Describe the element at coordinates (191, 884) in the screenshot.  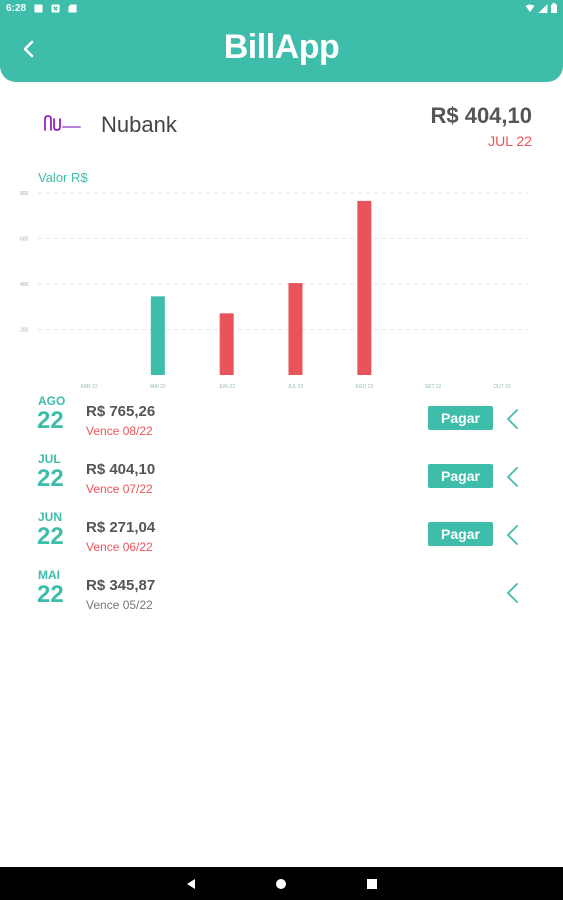
I see `nav-back-icon` at that location.